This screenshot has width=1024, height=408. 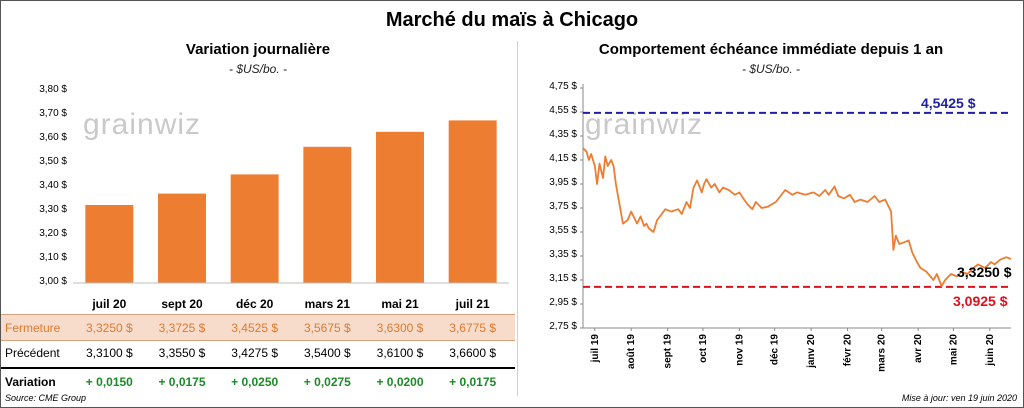 What do you see at coordinates (771, 69) in the screenshot?
I see `right-unit: - $US/bo. -` at bounding box center [771, 69].